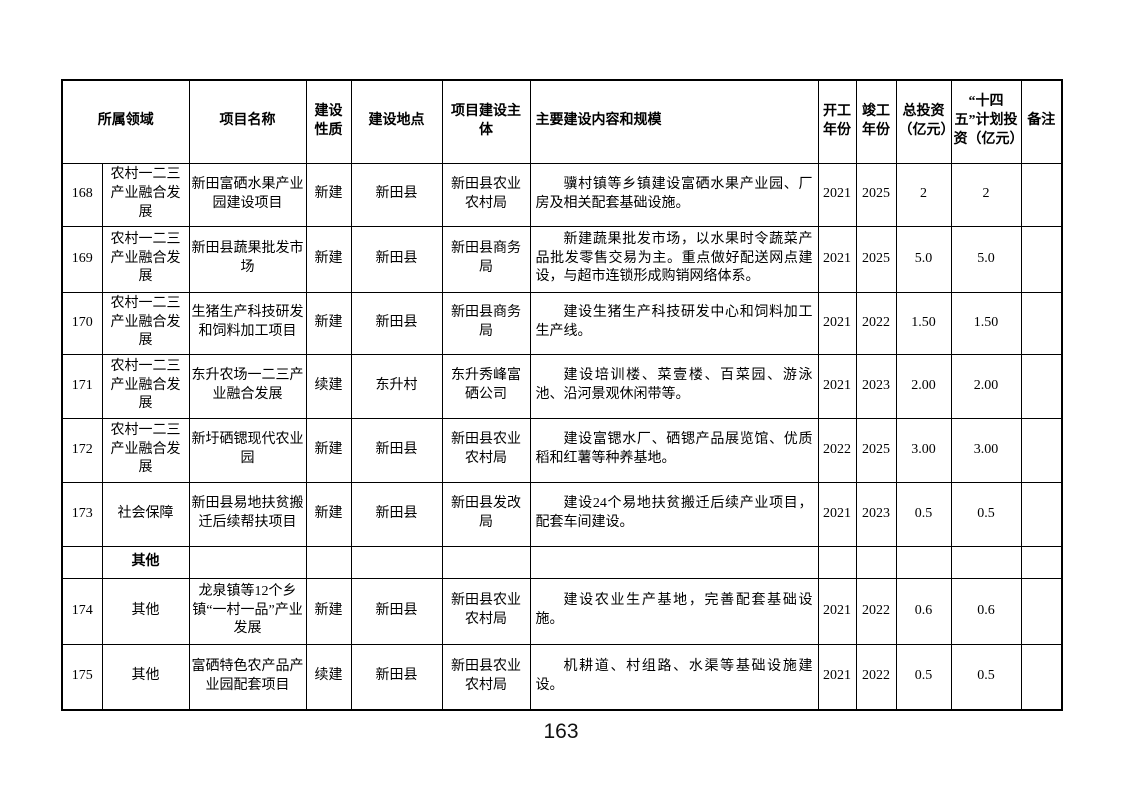  Describe the element at coordinates (396, 121) in the screenshot. I see `header-location: 建设地点` at that location.